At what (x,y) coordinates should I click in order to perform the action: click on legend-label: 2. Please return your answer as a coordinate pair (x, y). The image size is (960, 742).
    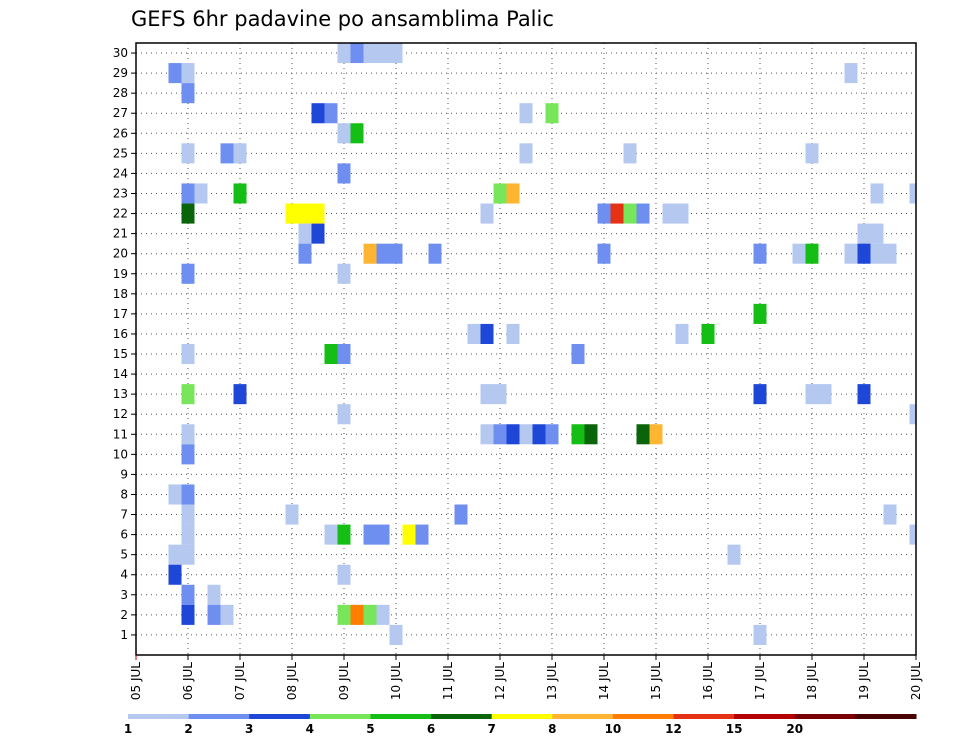
    Looking at the image, I should click on (188, 729).